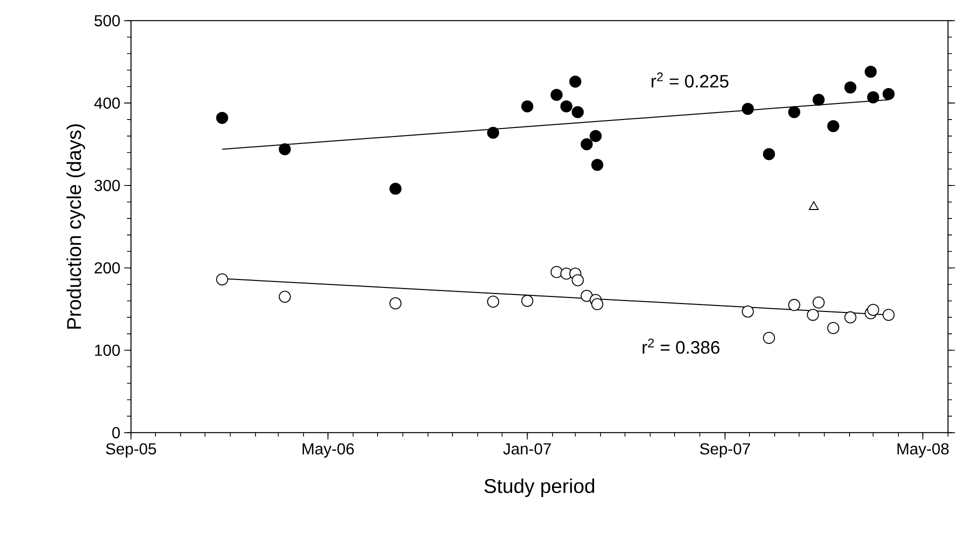 Image resolution: width=963 pixels, height=544 pixels. I want to click on y-tick-label: 500, so click(107, 20).